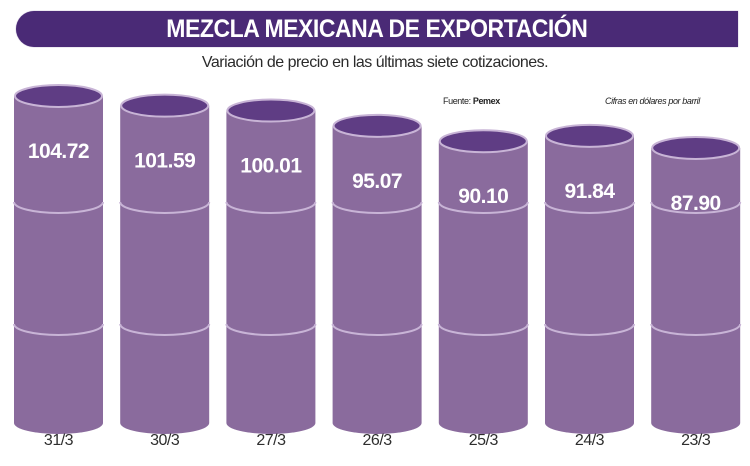  I want to click on header-banner: MEZCLA MEXICANA DE EXPORTACIÓN, so click(377, 29).